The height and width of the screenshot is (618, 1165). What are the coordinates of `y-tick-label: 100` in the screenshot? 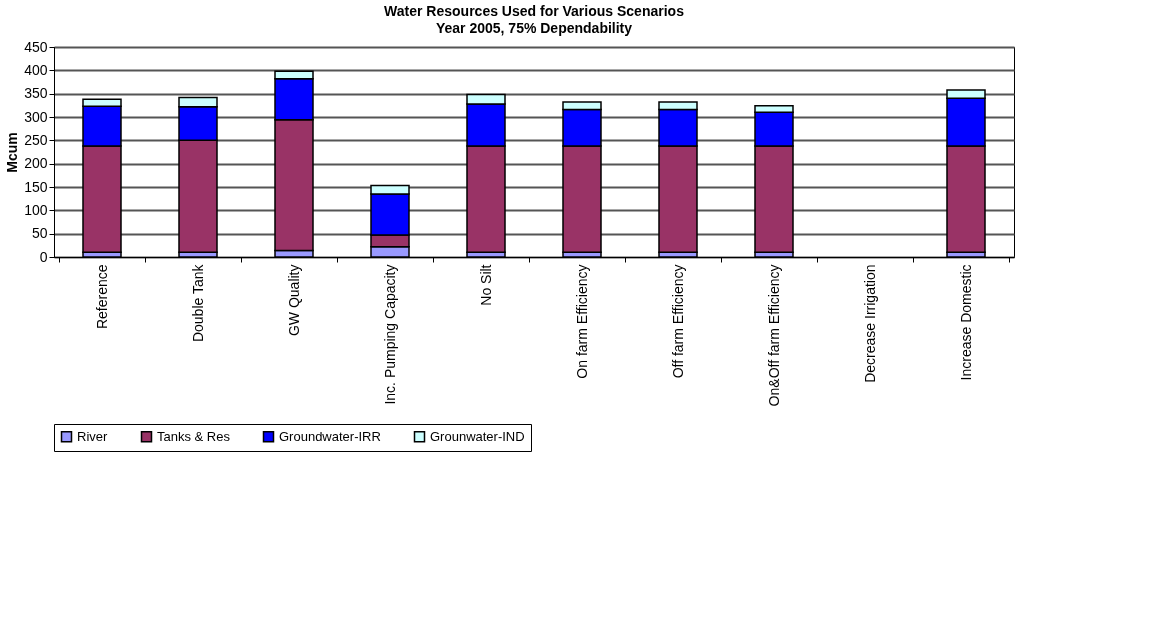 It's located at (36, 209).